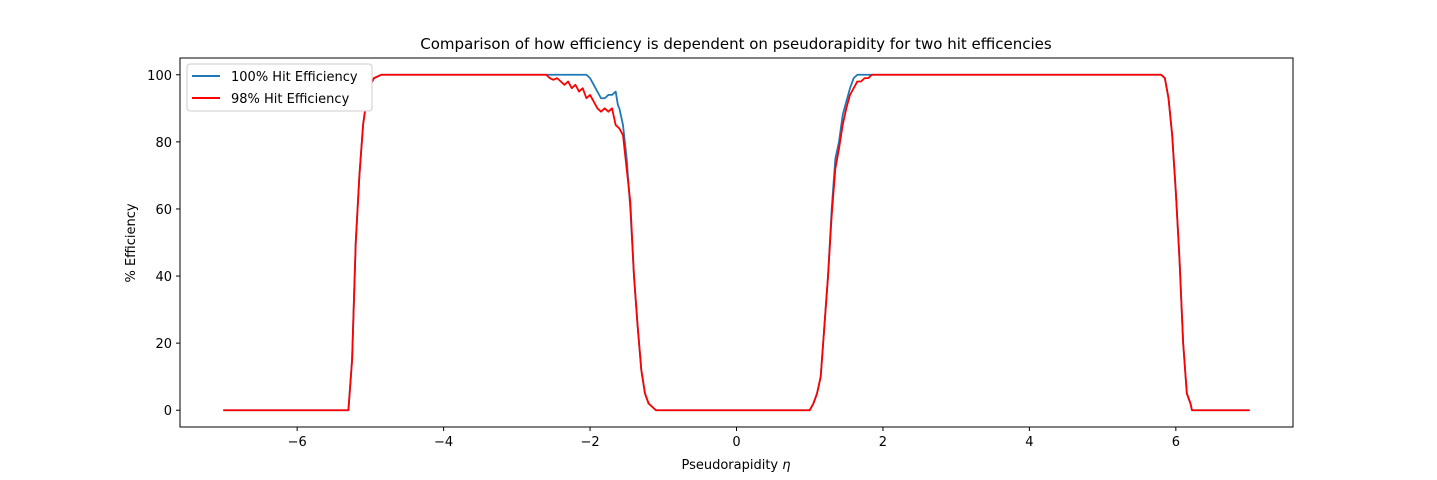 This screenshot has height=480, width=1437. I want to click on x-tick-label: 6, so click(1176, 442).